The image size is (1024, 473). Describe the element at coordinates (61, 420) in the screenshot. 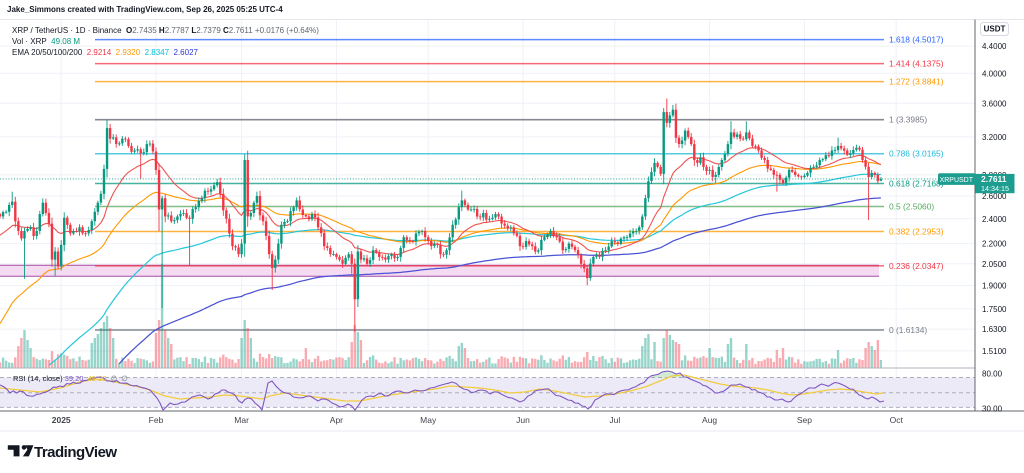

I see `svg-text: 2025` at that location.